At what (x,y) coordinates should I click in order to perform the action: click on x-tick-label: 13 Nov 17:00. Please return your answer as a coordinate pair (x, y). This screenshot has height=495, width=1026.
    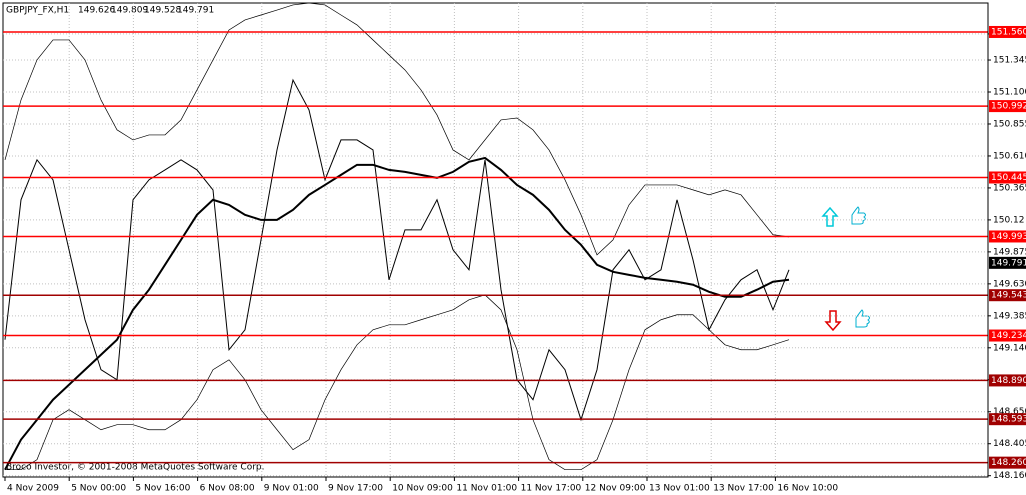
    Looking at the image, I should click on (743, 489).